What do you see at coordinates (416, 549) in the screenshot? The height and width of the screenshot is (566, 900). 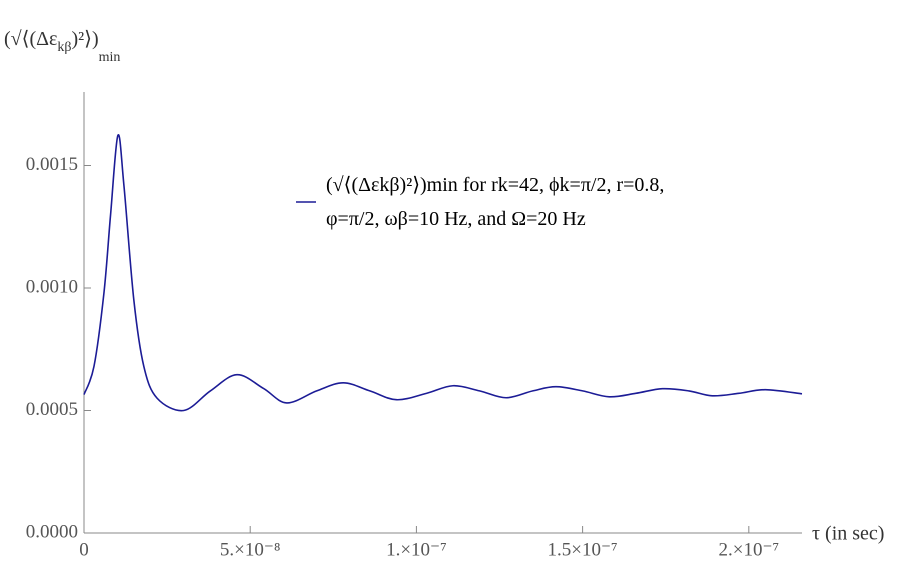 I see `x-tick-label: 1.×10⁻⁷` at bounding box center [416, 549].